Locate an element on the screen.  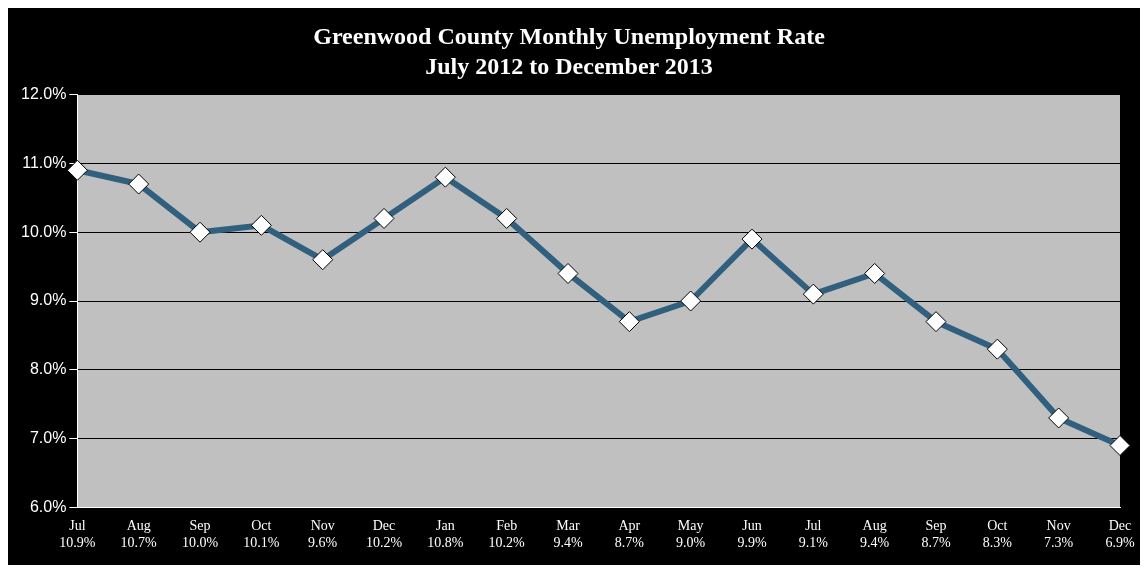
x-tick-label: May is located at coordinates (690, 526).